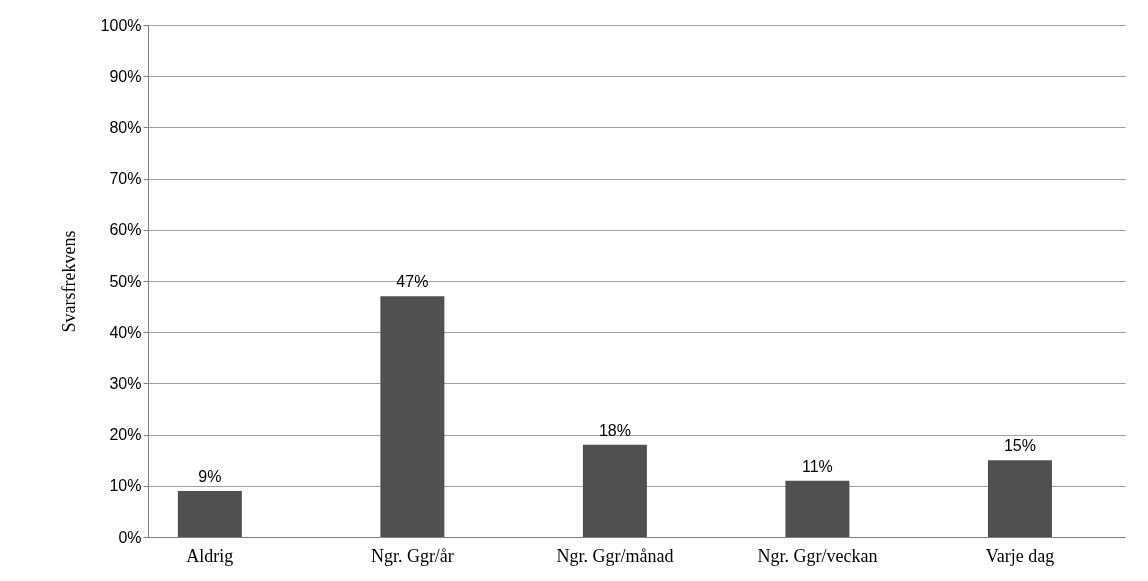 This screenshot has height=581, width=1148. I want to click on y-axis-title: Svarsfrekvens, so click(68, 281).